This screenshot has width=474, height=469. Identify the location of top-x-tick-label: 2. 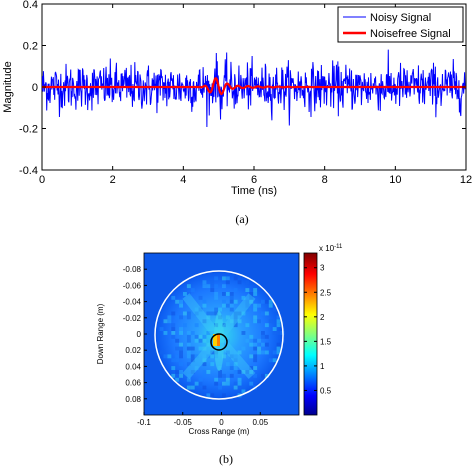
(113, 180).